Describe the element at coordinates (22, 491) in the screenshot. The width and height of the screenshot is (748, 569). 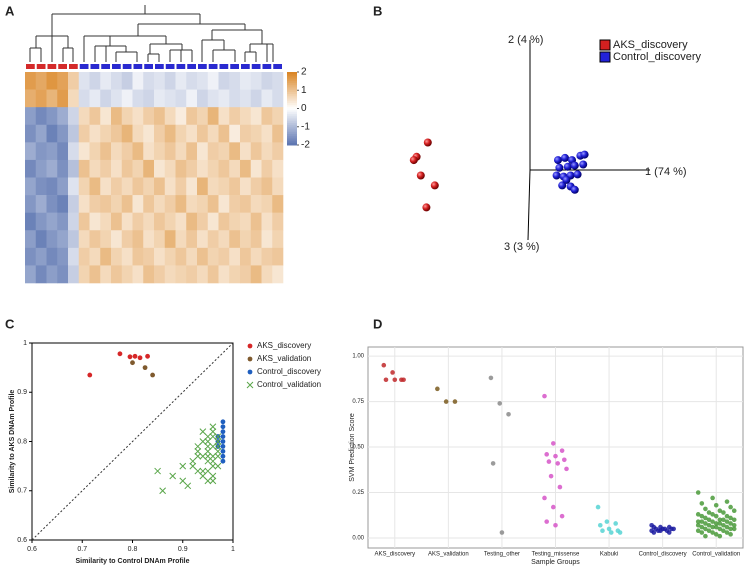
I see `y-tick-label: 0.7` at that location.